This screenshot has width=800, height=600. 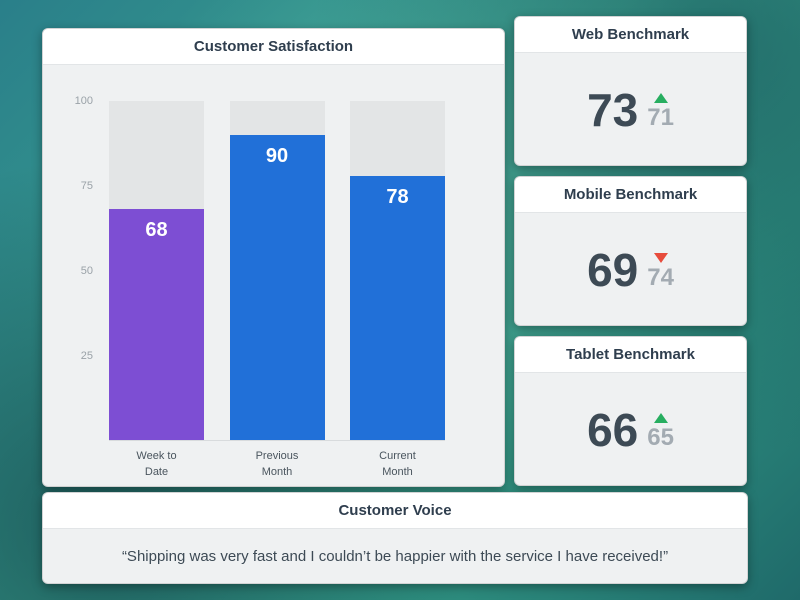 I want to click on benchmark-body: 73 71, so click(x=630, y=109).